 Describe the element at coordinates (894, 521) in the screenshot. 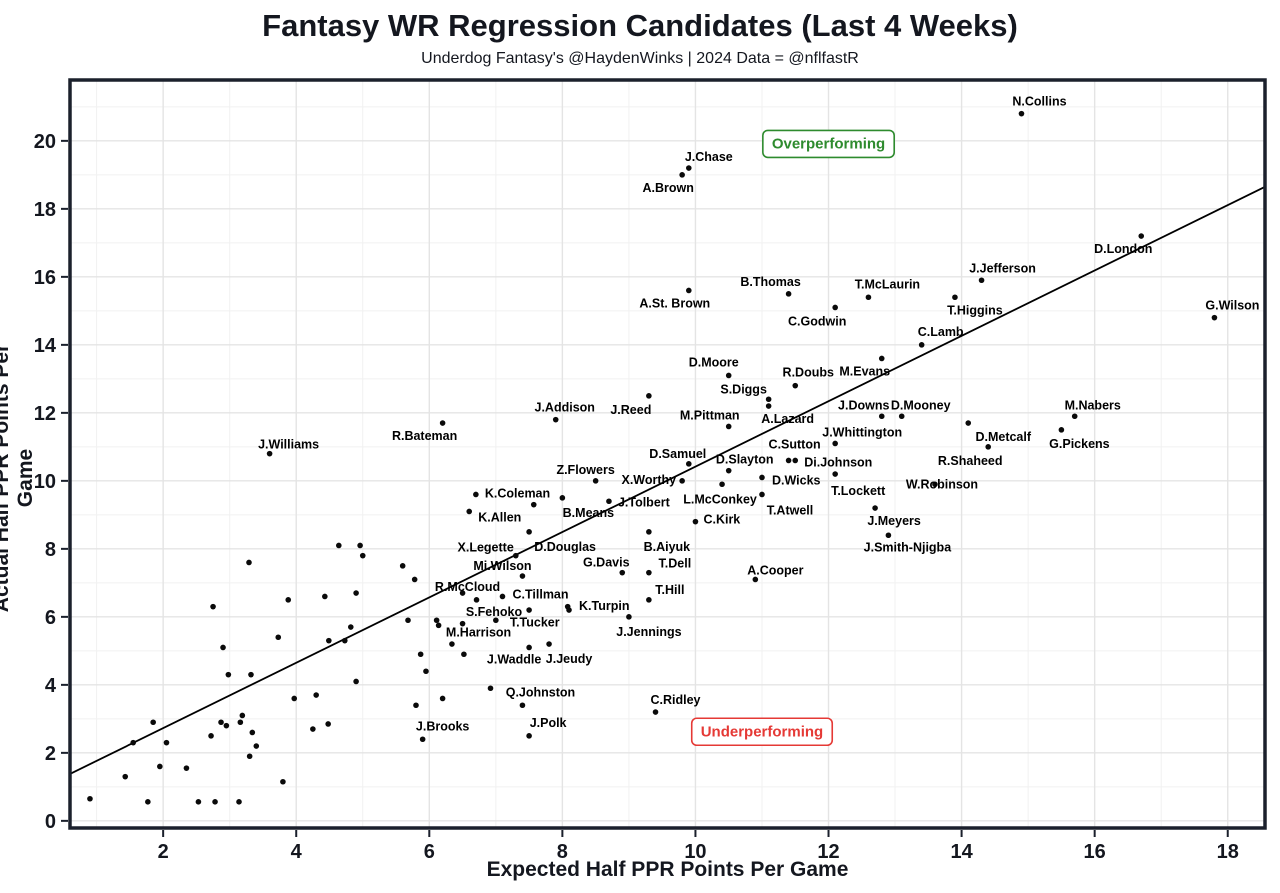

I see `player-label: J.Meyers` at that location.